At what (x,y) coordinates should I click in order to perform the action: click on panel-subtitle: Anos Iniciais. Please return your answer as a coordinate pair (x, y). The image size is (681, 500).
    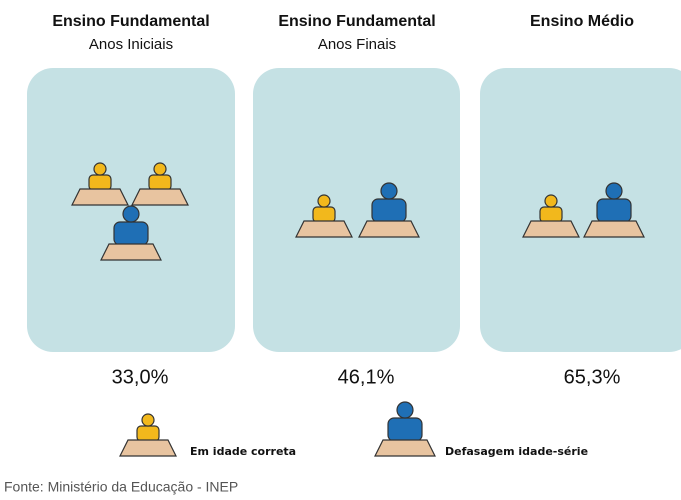
    Looking at the image, I should click on (131, 44).